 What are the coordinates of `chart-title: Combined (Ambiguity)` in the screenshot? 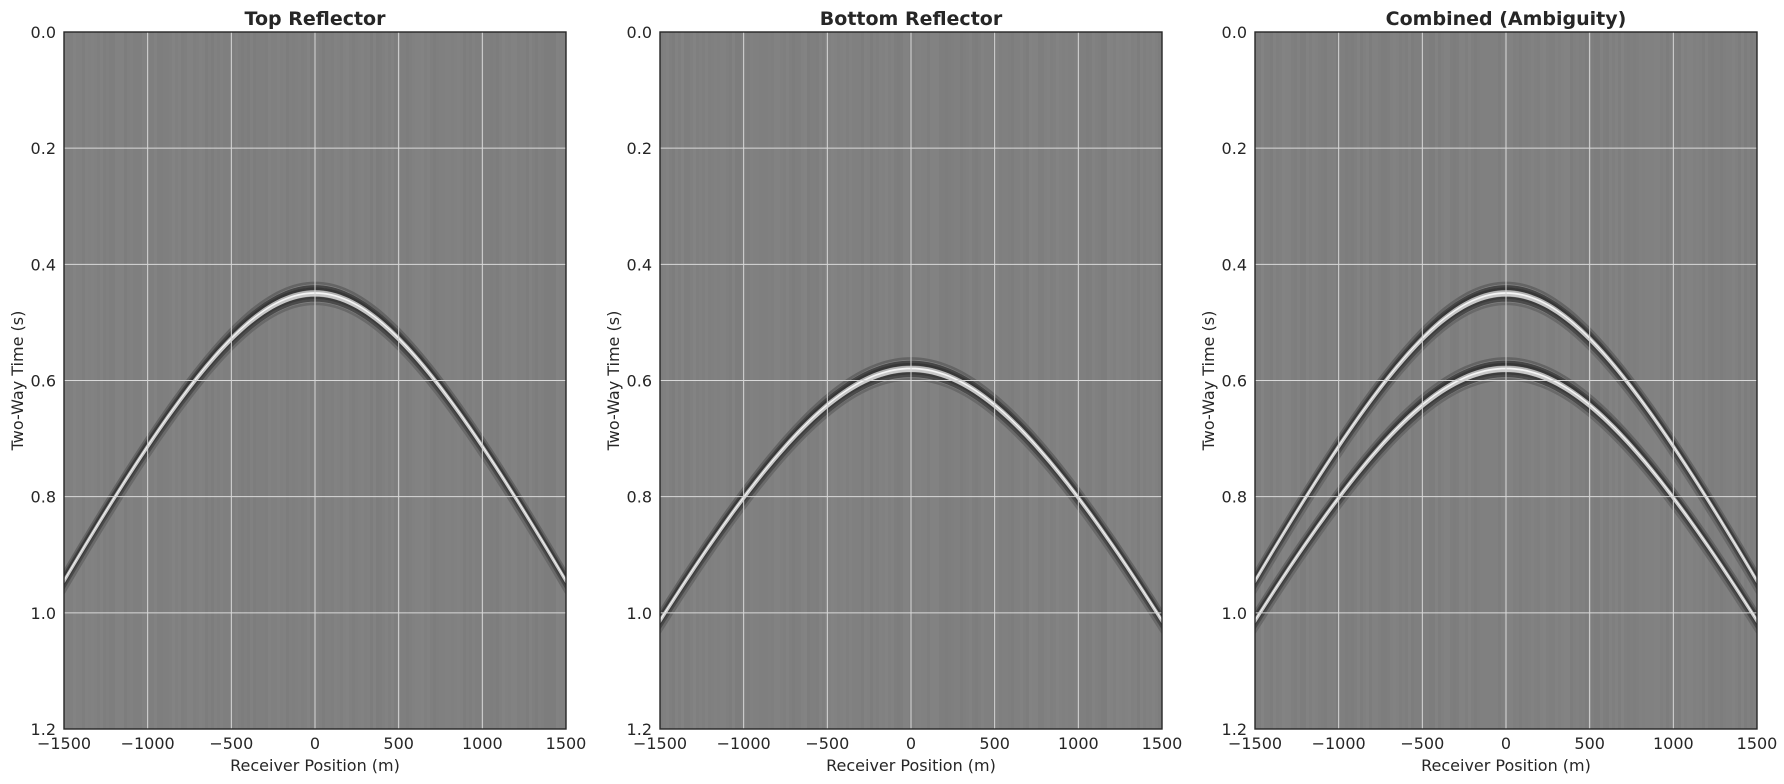 It's located at (1506, 19).